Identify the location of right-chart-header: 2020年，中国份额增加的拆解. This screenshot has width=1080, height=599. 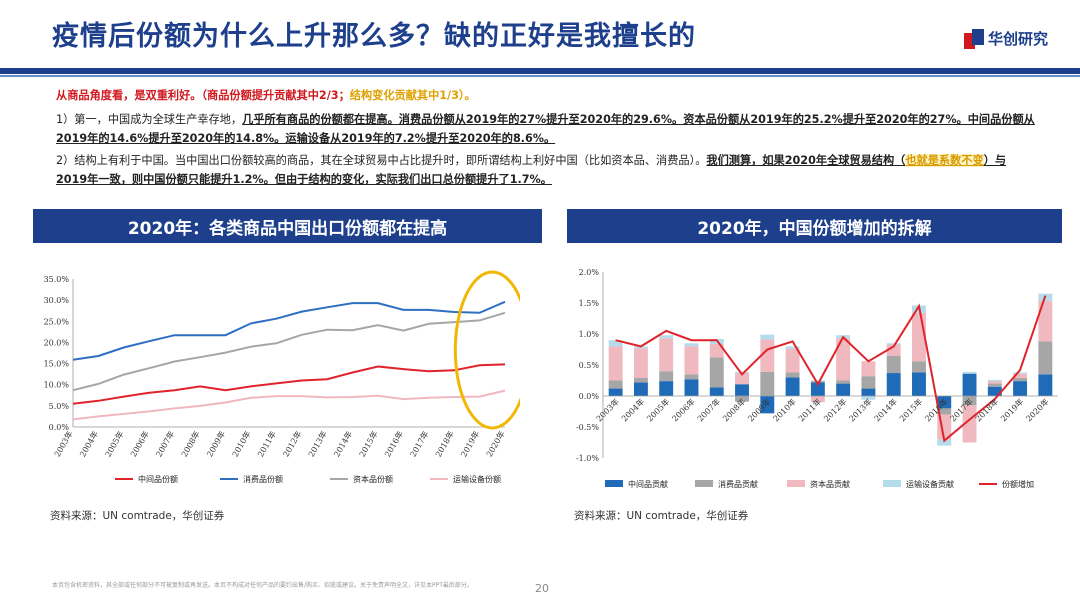
(814, 226).